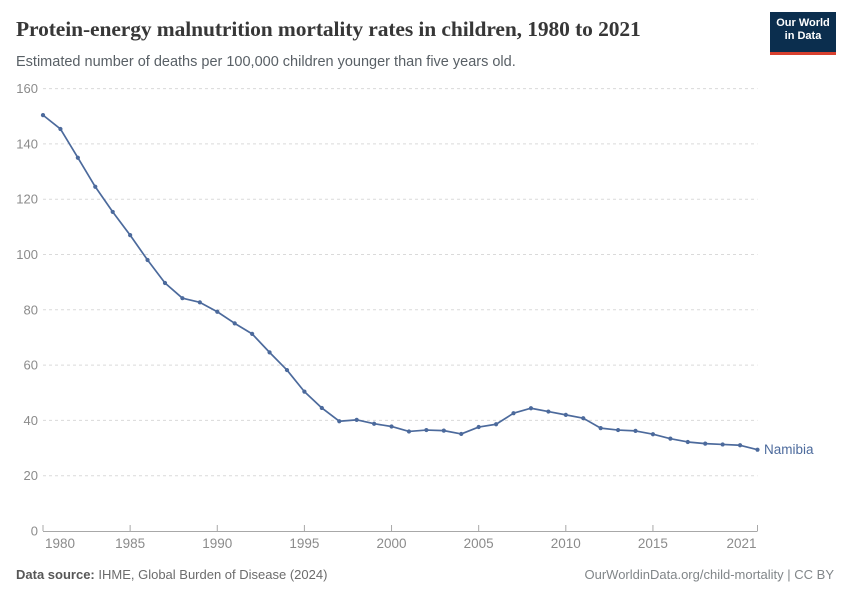 This screenshot has height=600, width=850. Describe the element at coordinates (789, 449) in the screenshot. I see `series-label-namibia: Namibia` at that location.